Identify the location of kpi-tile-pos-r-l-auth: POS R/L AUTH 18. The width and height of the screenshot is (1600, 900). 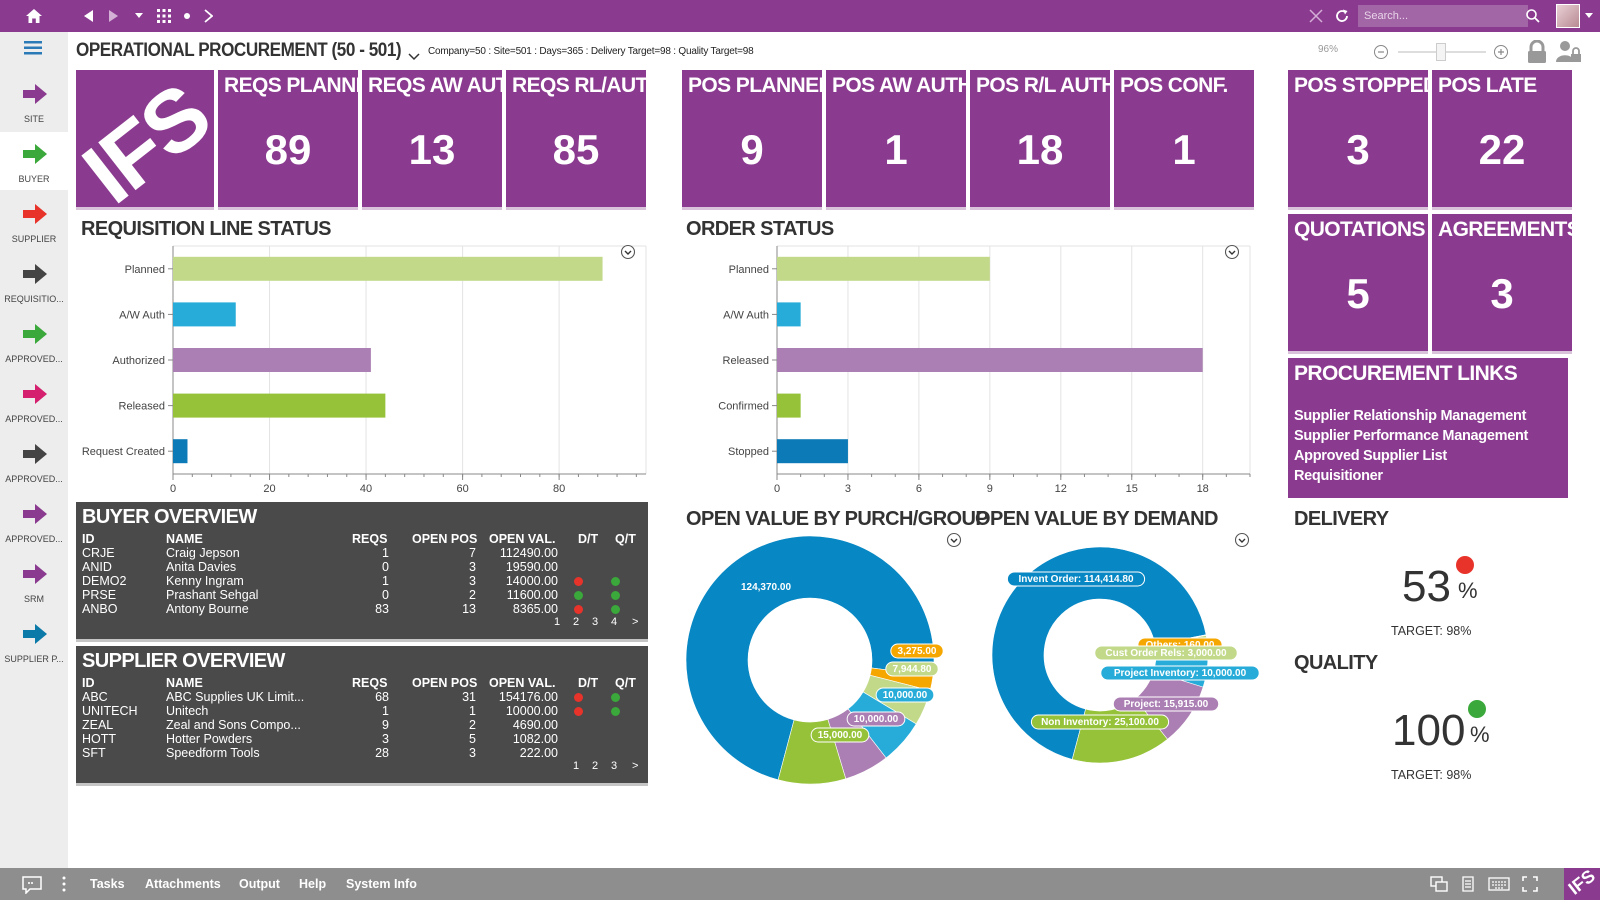
(1043, 140).